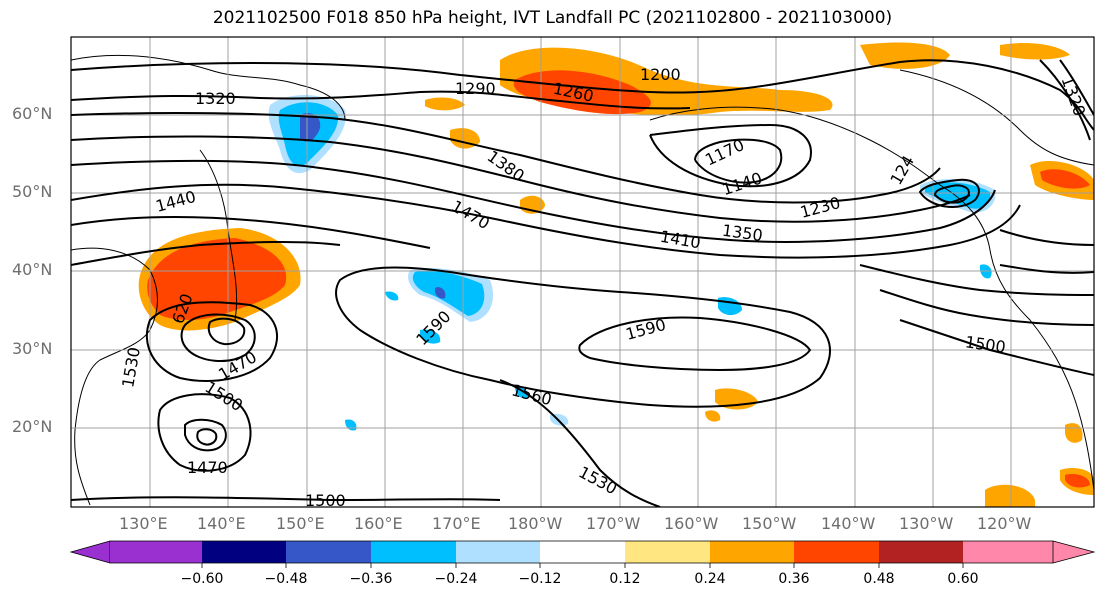 This screenshot has height=601, width=1105. I want to click on contour-label: 1290, so click(475, 88).